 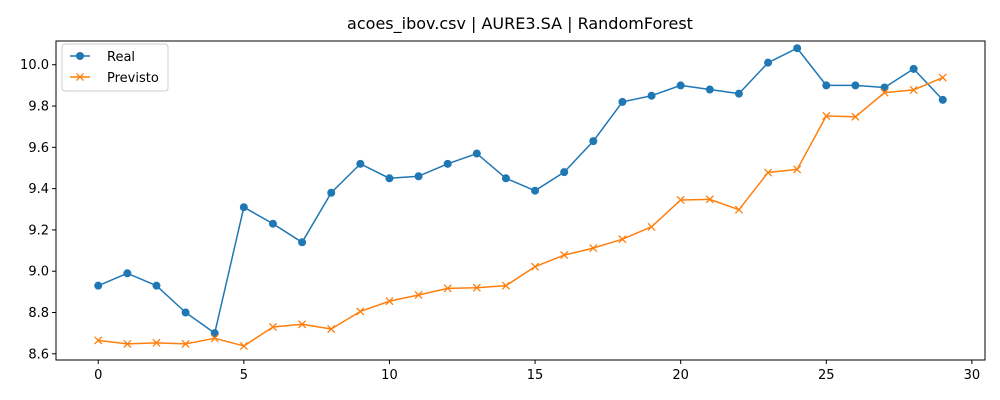 I want to click on legend-label-real: Real, so click(x=121, y=57).